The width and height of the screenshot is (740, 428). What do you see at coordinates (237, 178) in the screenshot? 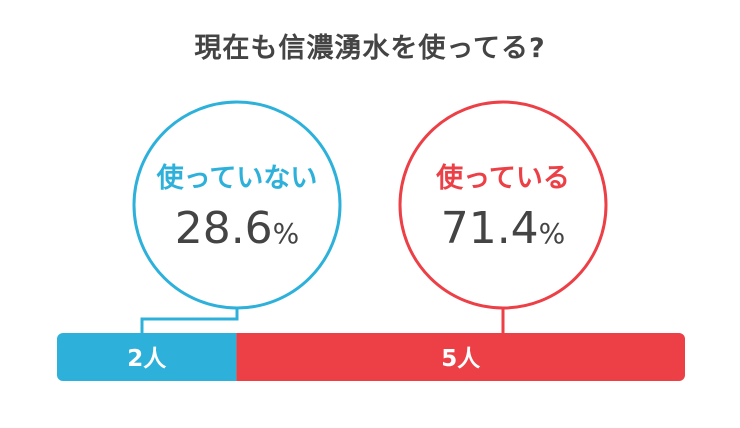
I see `category-label-not-using: 使っていない` at bounding box center [237, 178].